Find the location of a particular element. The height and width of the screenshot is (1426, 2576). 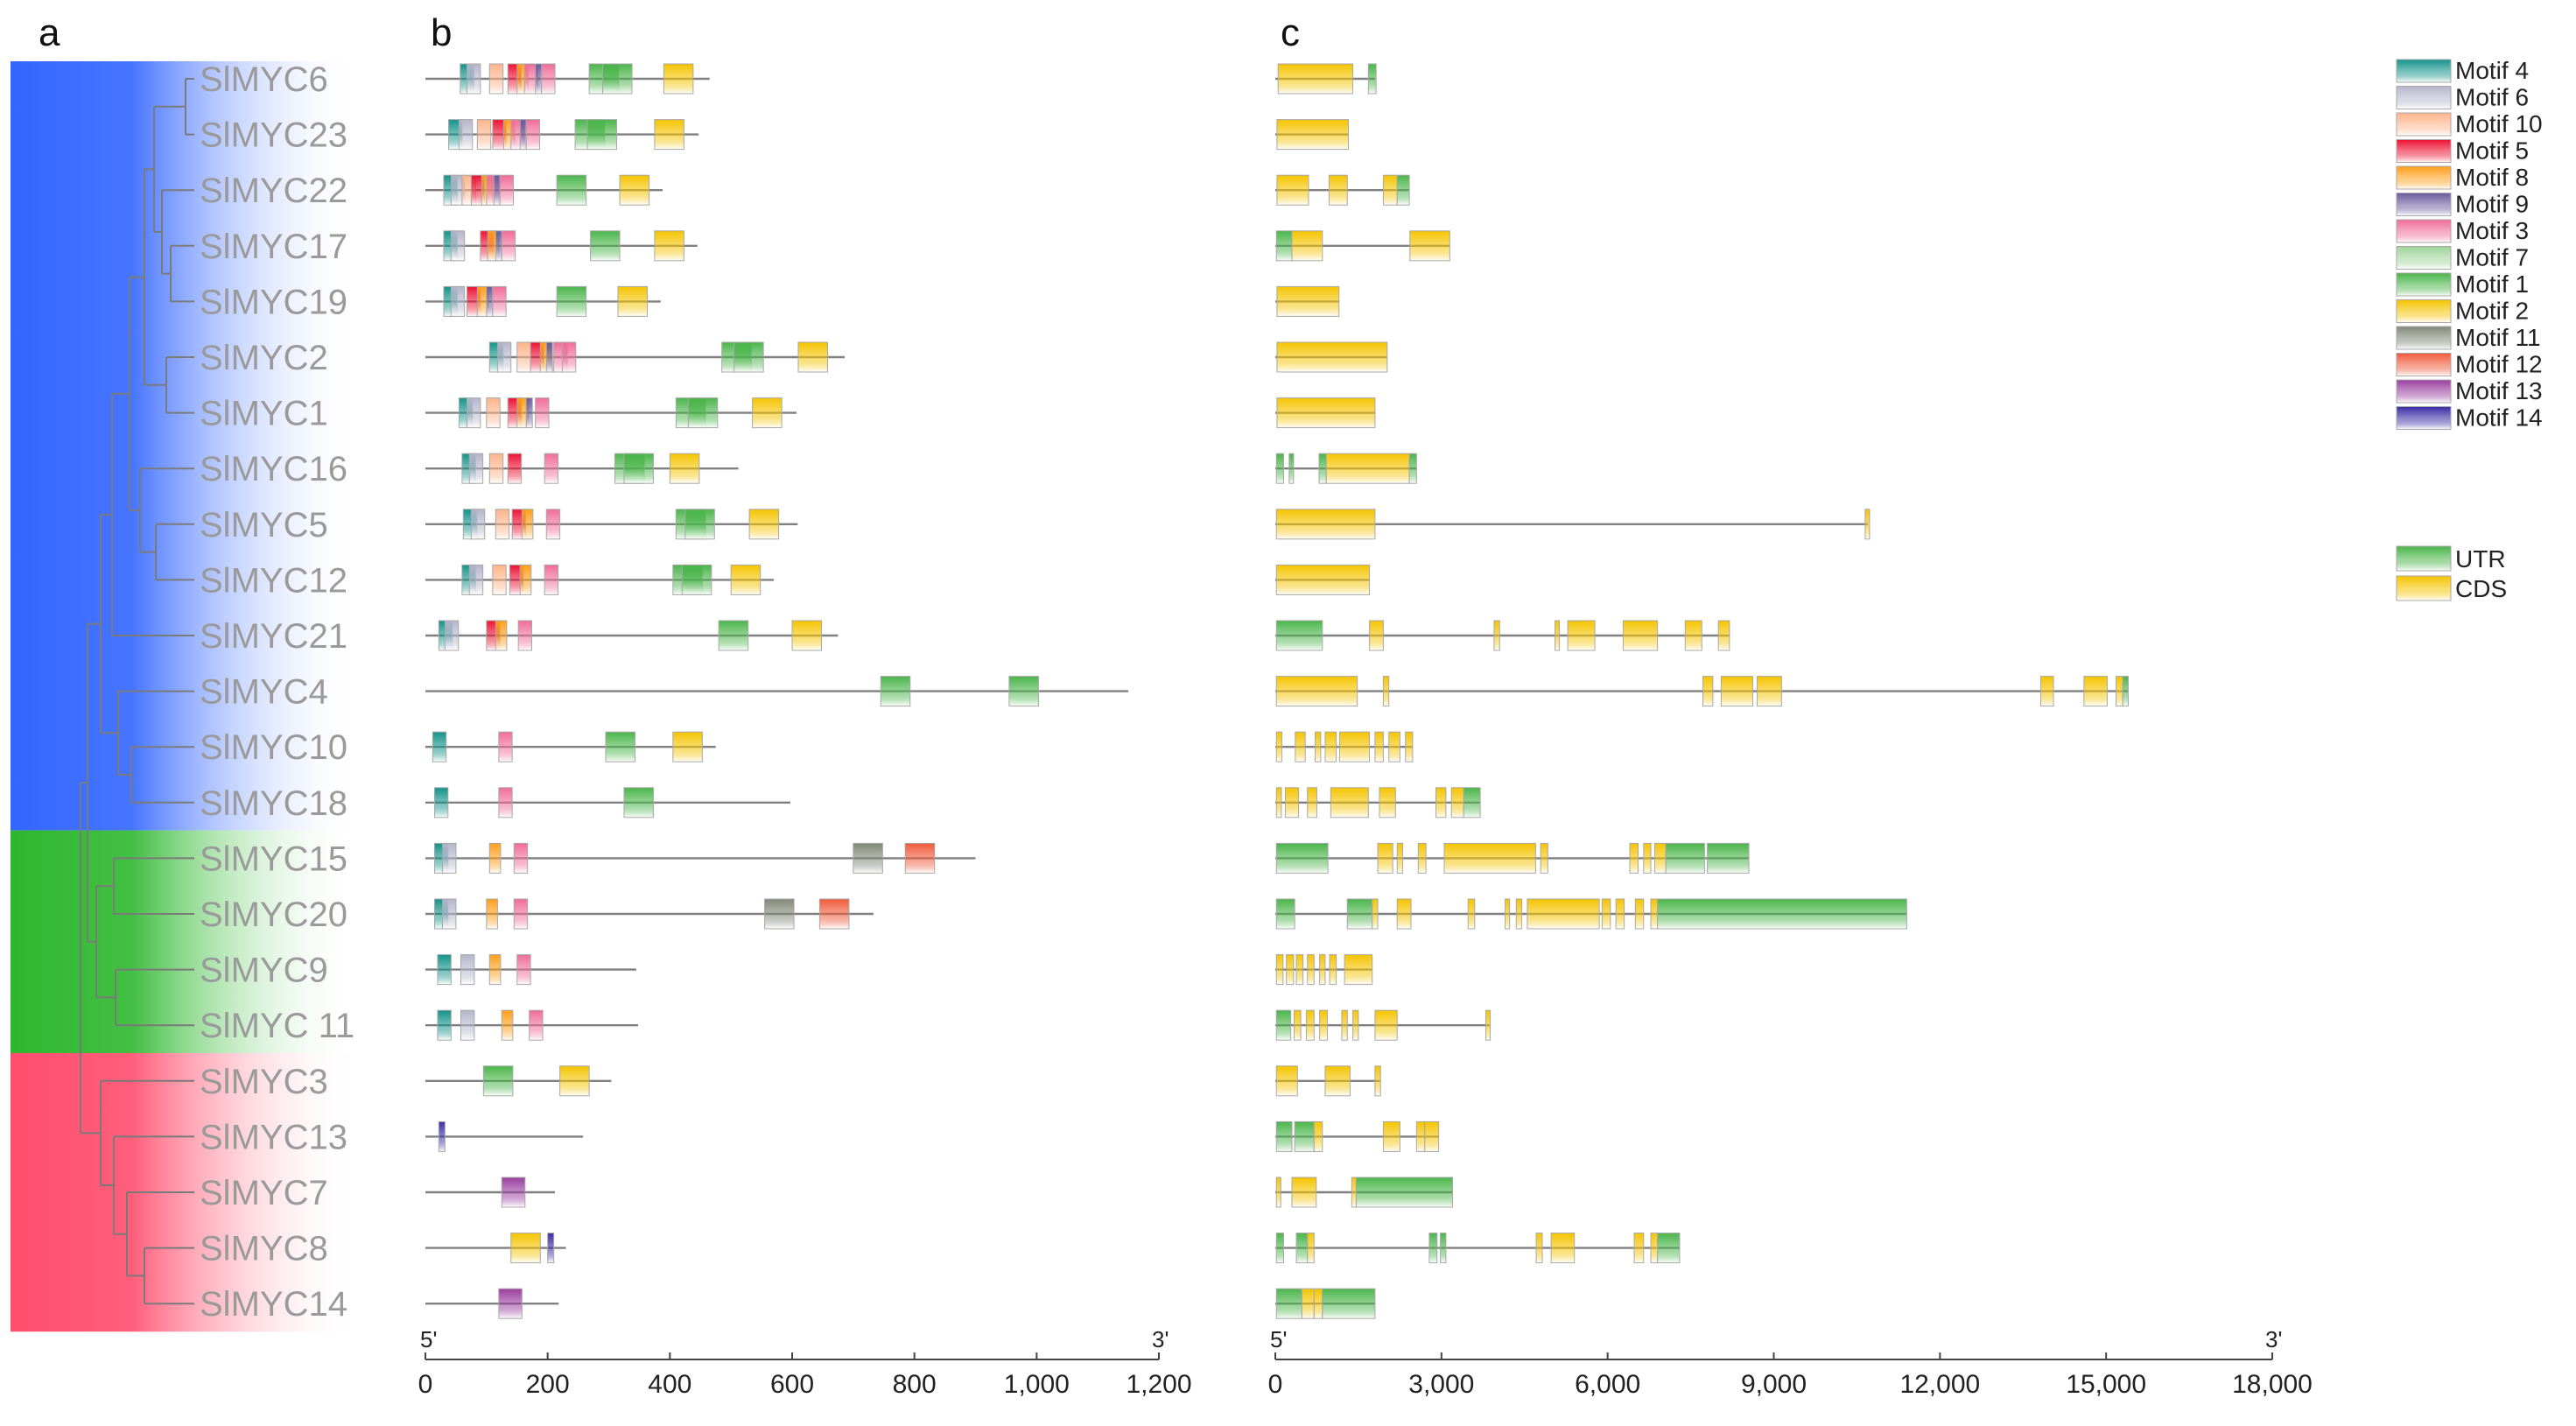

legend-label-motif-1: Motif 1 is located at coordinates (2492, 284).